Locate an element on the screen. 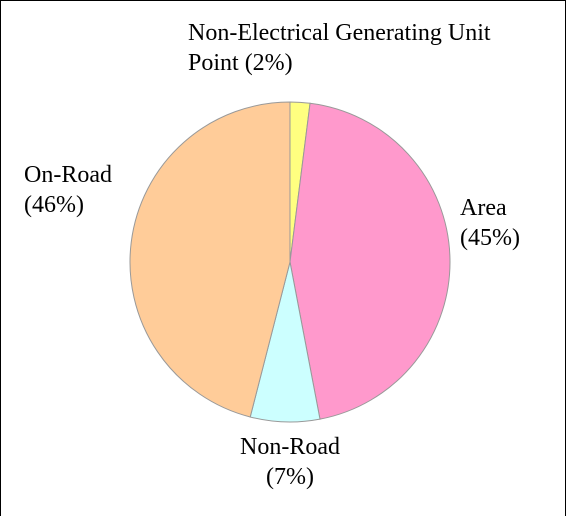 This screenshot has width=577, height=516. slice-label: Non-Road (7%) is located at coordinates (290, 462).